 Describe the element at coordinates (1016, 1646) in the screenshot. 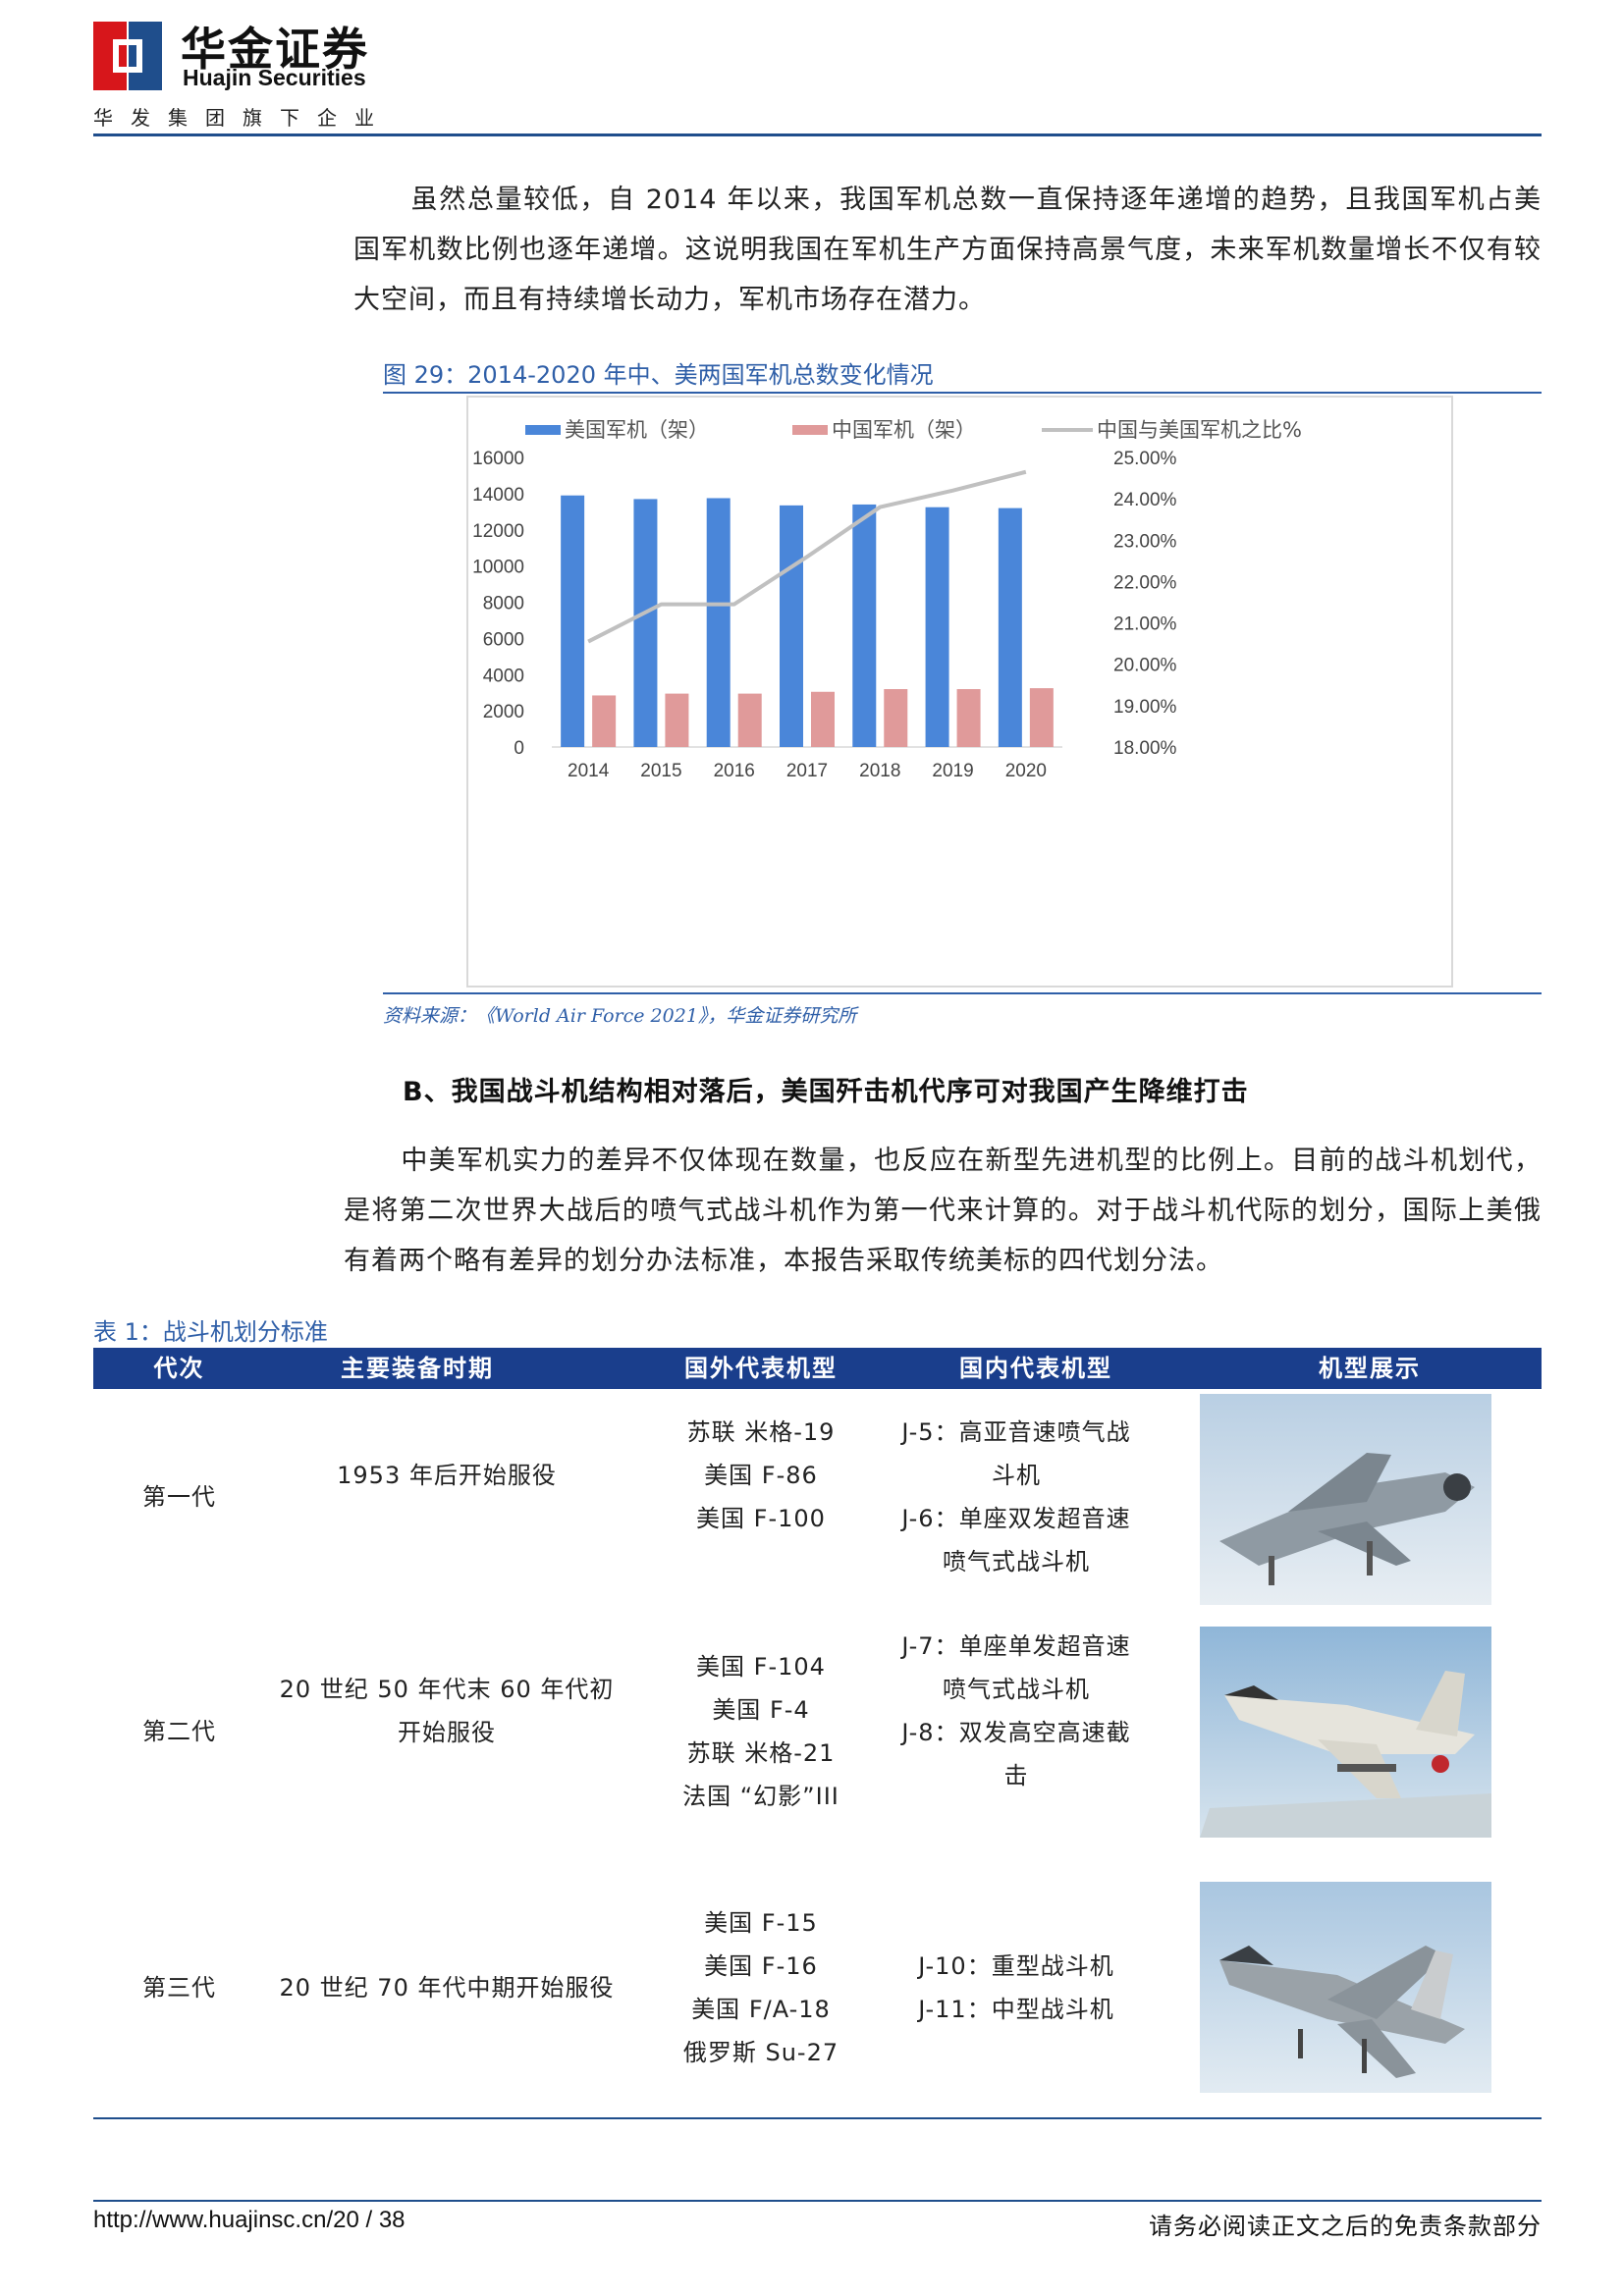

I see `row2-domestic-line: J-7：单座单发超音速` at that location.